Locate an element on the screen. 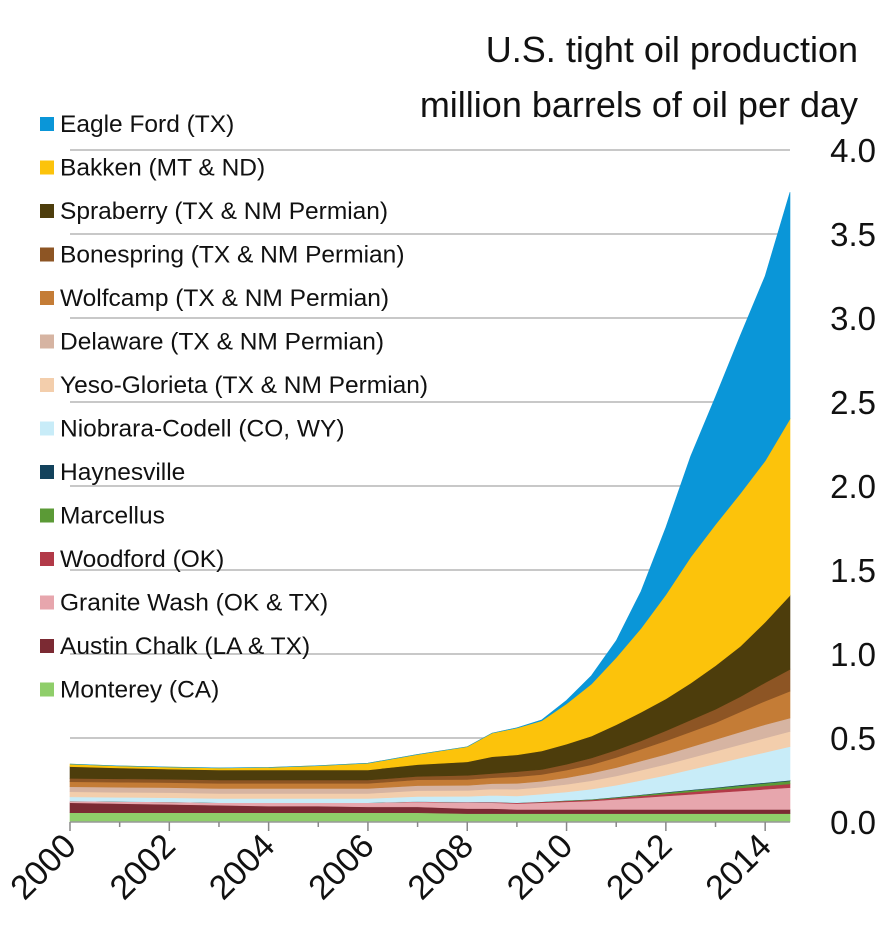 This screenshot has height=943, width=886. y-tick-label: 4.0 is located at coordinates (853, 150).